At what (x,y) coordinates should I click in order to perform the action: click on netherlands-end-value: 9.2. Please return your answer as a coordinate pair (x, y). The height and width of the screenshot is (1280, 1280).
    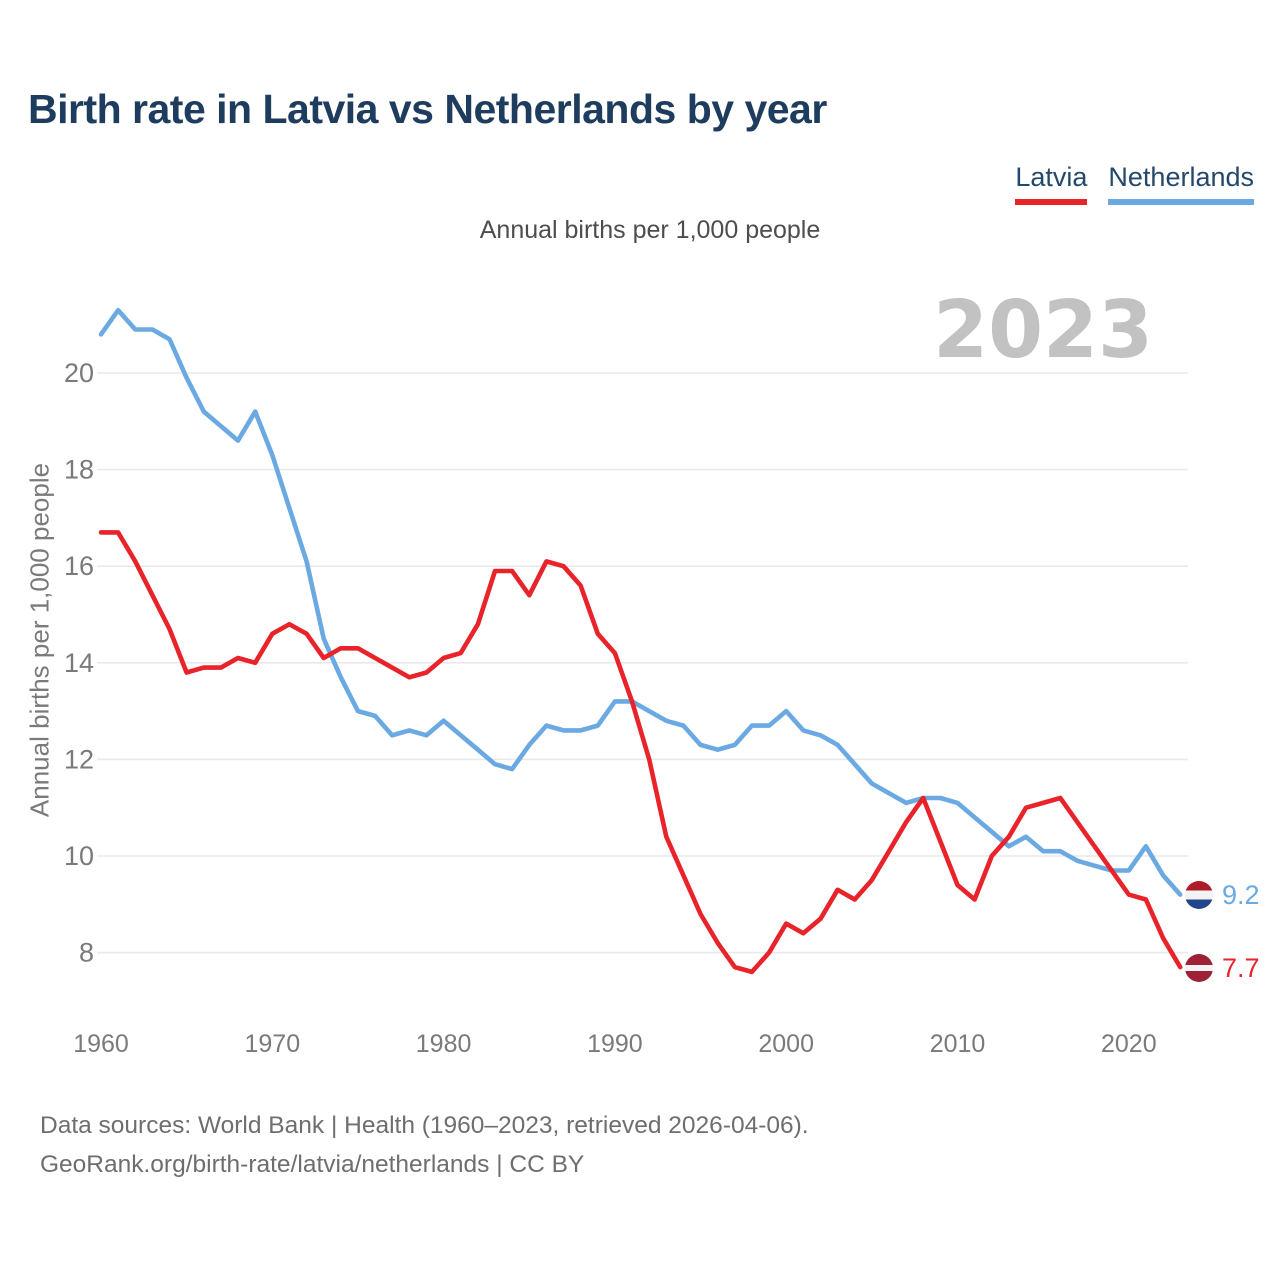
    Looking at the image, I should click on (1241, 895).